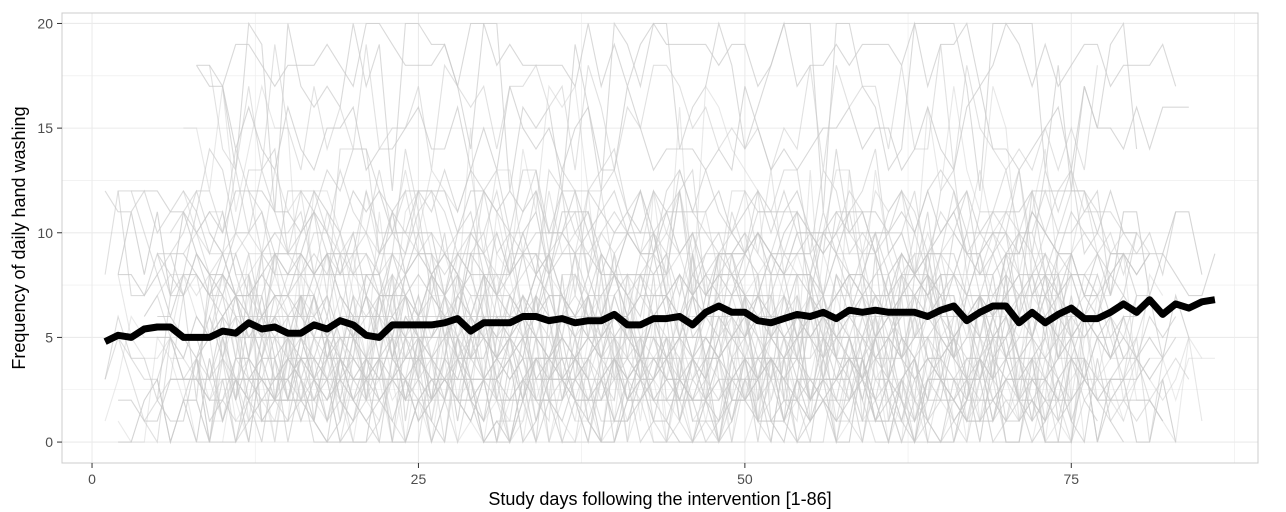 The height and width of the screenshot is (512, 1286). I want to click on series-layer, so click(659, 320).